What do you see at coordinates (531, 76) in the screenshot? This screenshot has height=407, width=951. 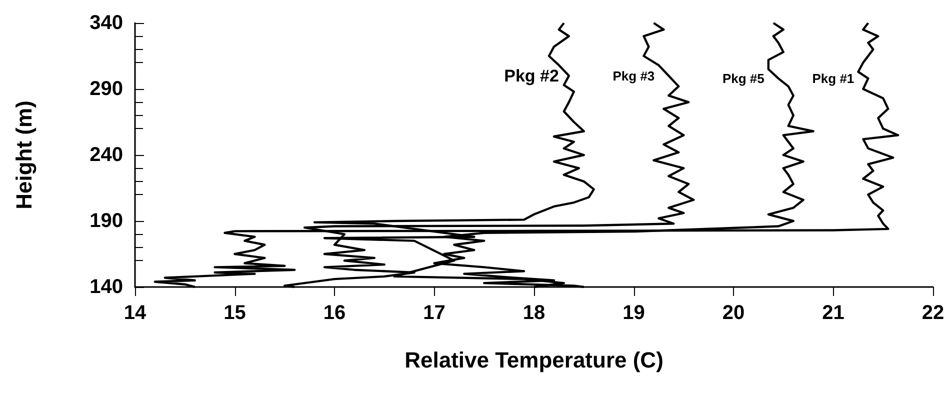 I see `series-label: Pkg #2` at bounding box center [531, 76].